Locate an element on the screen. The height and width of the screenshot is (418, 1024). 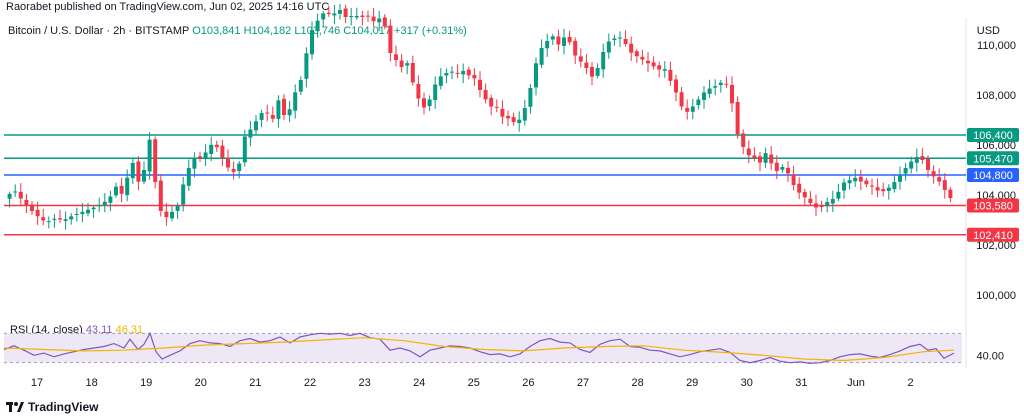
tradingview-footer: TradingView is located at coordinates (52, 407).